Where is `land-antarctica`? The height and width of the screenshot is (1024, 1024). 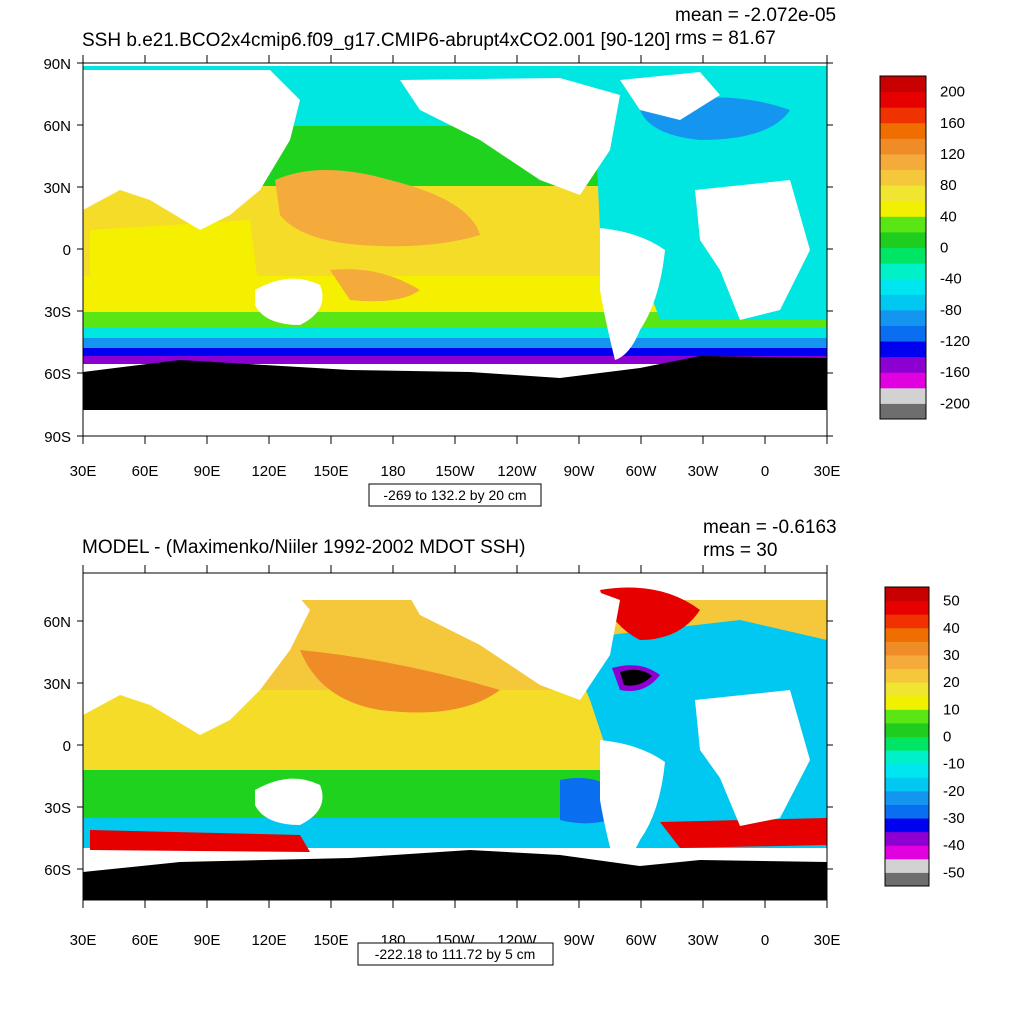
land-antarctica is located at coordinates (455, 383).